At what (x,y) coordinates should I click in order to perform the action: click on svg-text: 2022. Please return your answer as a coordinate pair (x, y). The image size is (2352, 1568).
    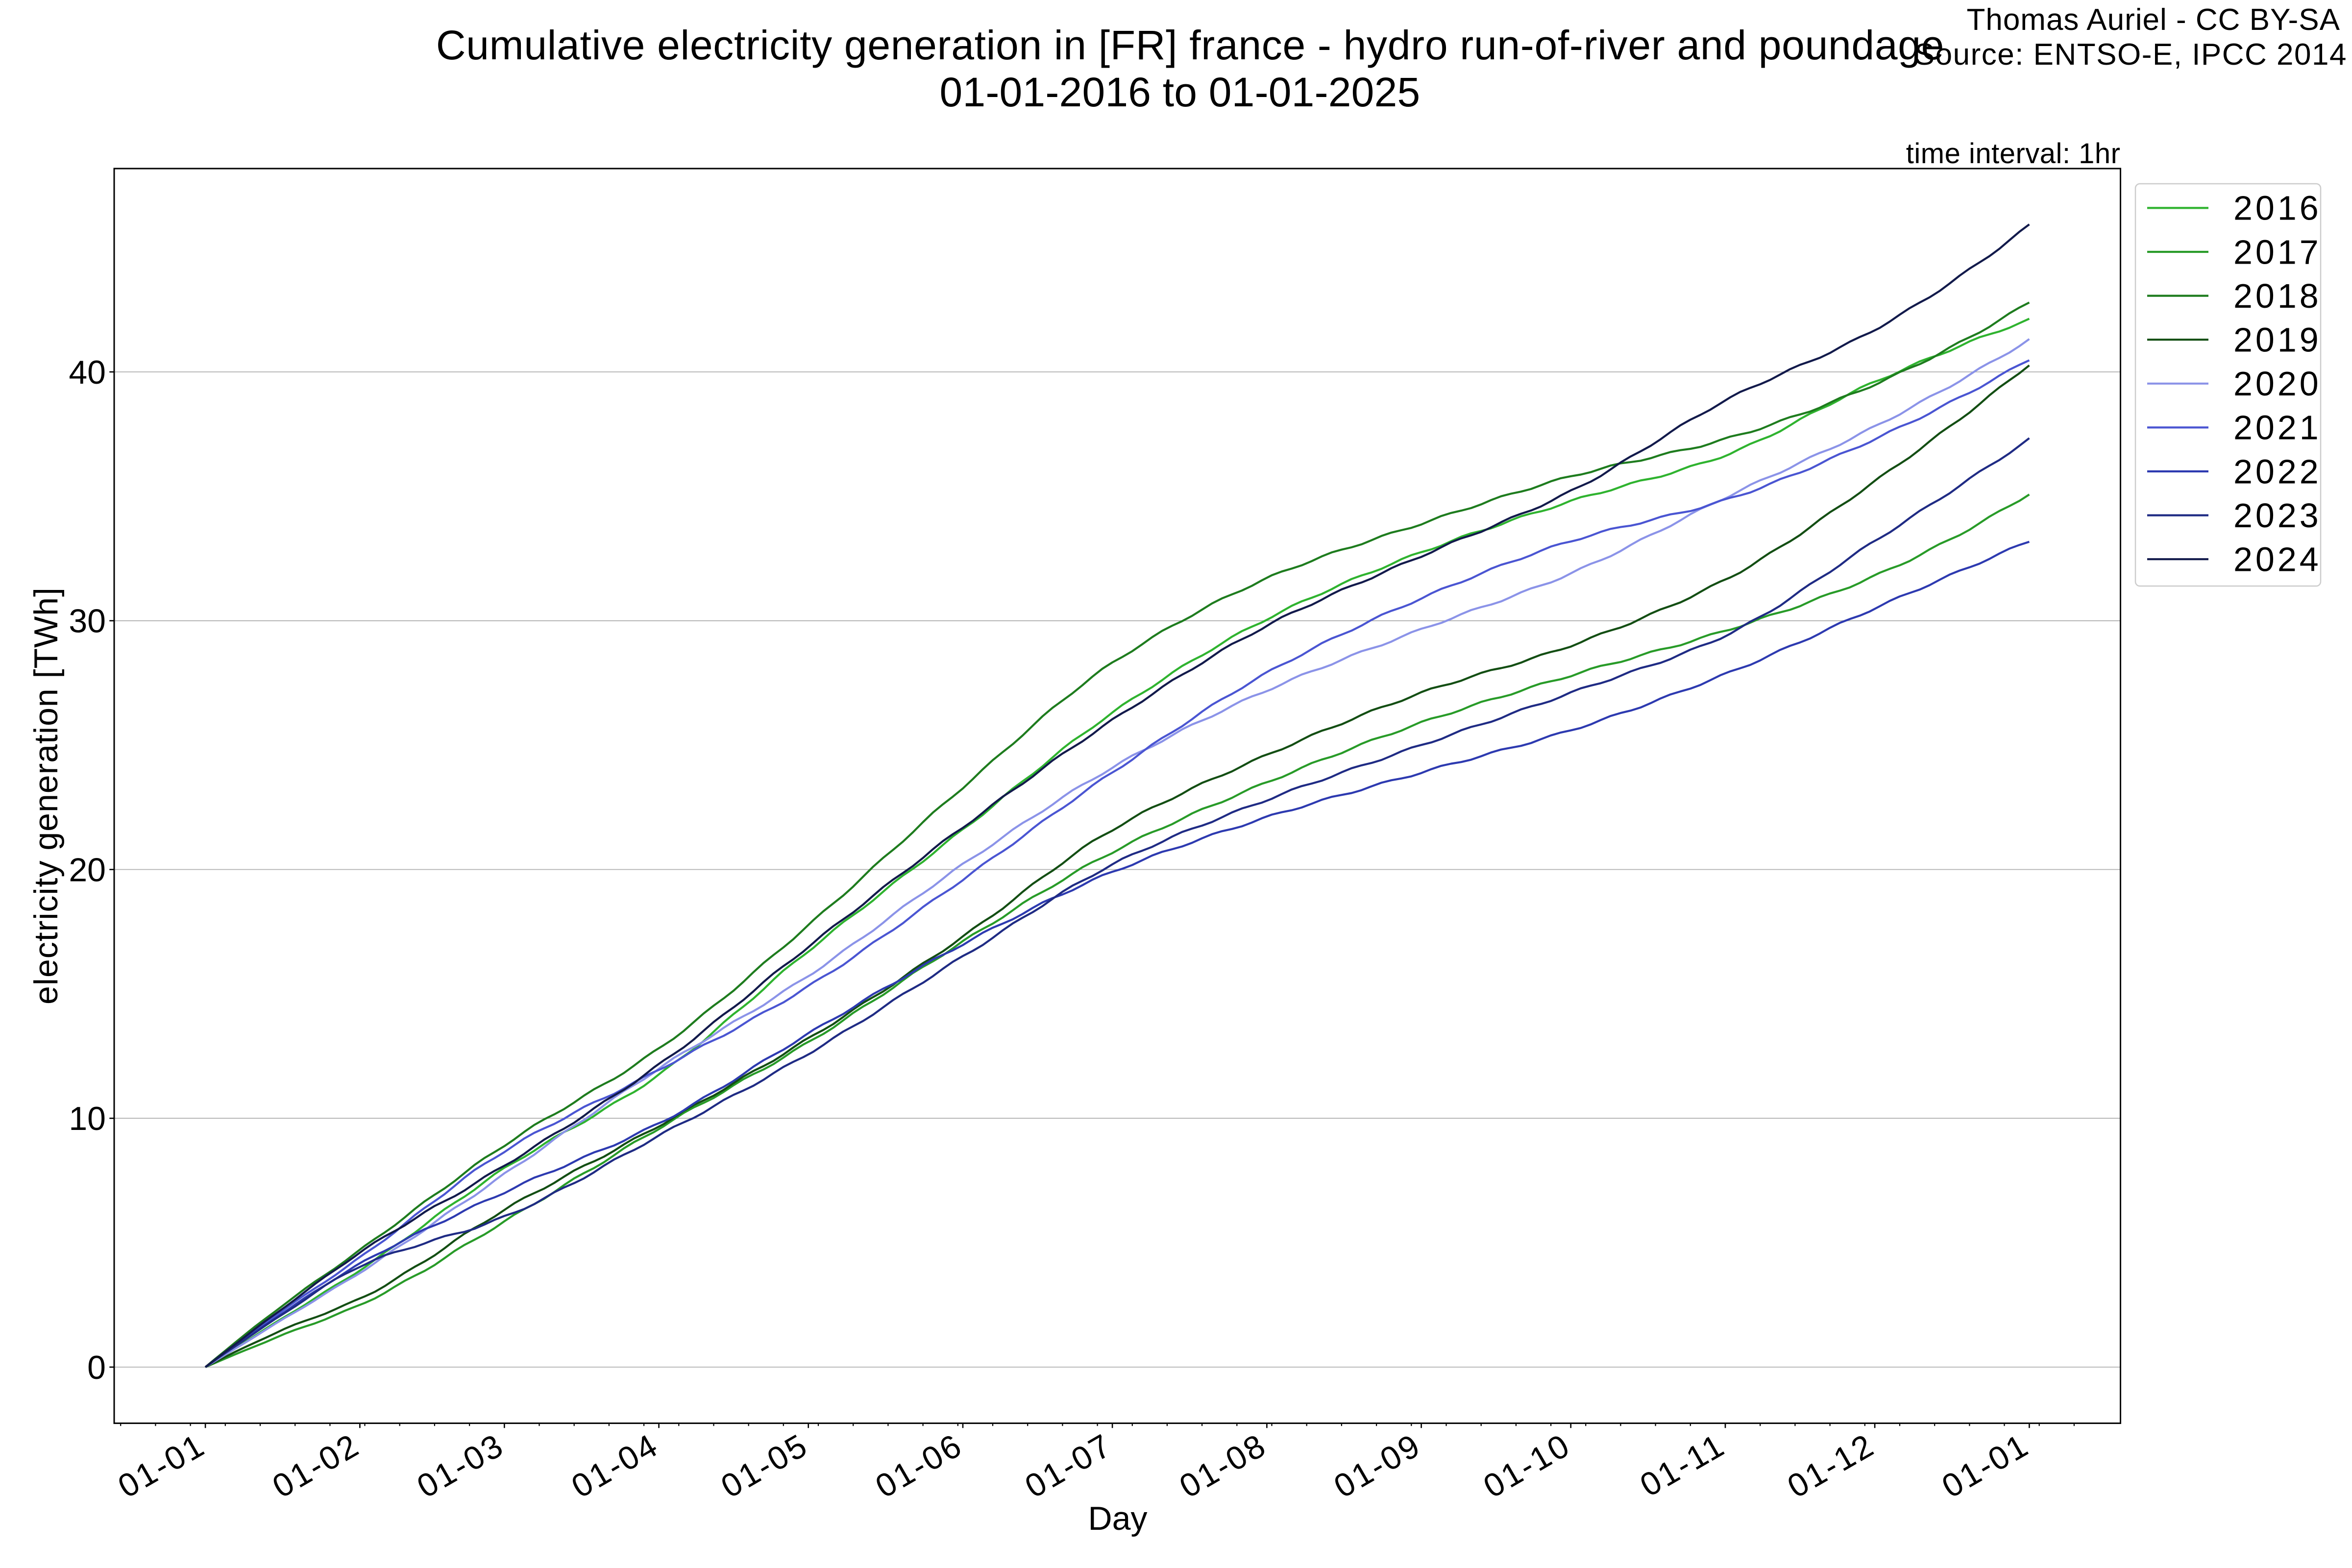
    Looking at the image, I should click on (2277, 471).